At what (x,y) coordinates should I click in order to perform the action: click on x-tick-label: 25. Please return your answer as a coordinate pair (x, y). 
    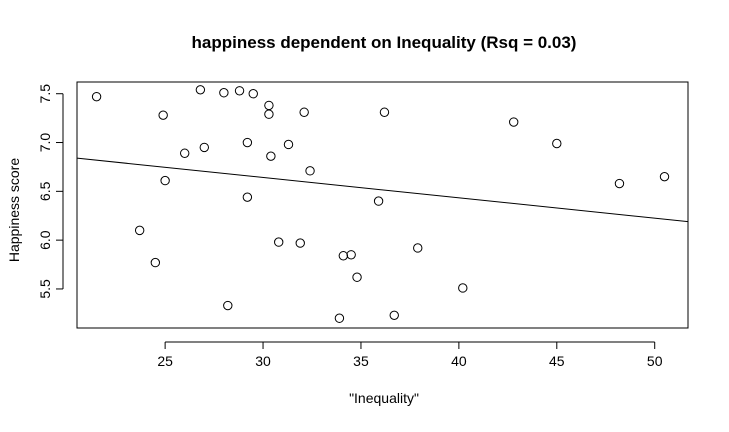
    Looking at the image, I should click on (165, 361).